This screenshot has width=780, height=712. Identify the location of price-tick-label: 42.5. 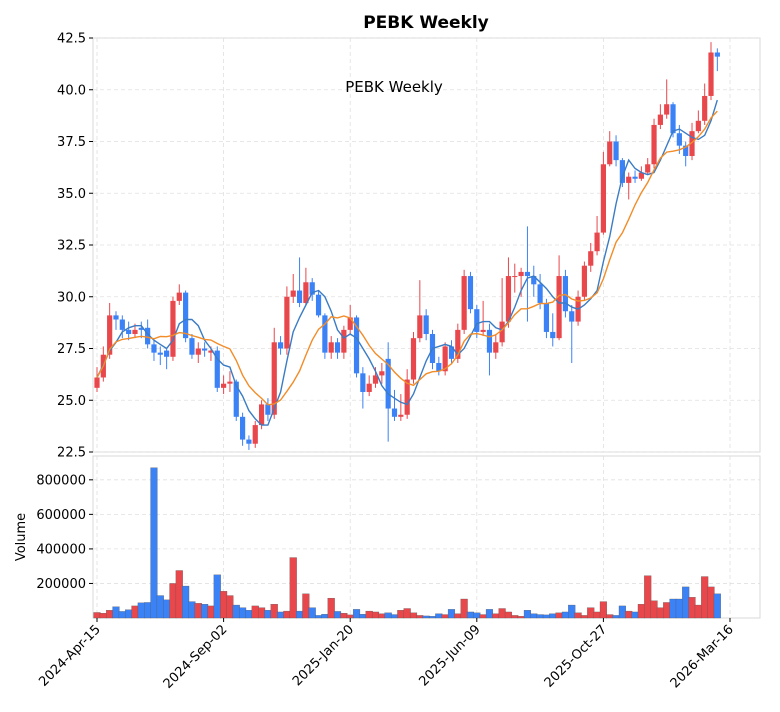
(71, 39).